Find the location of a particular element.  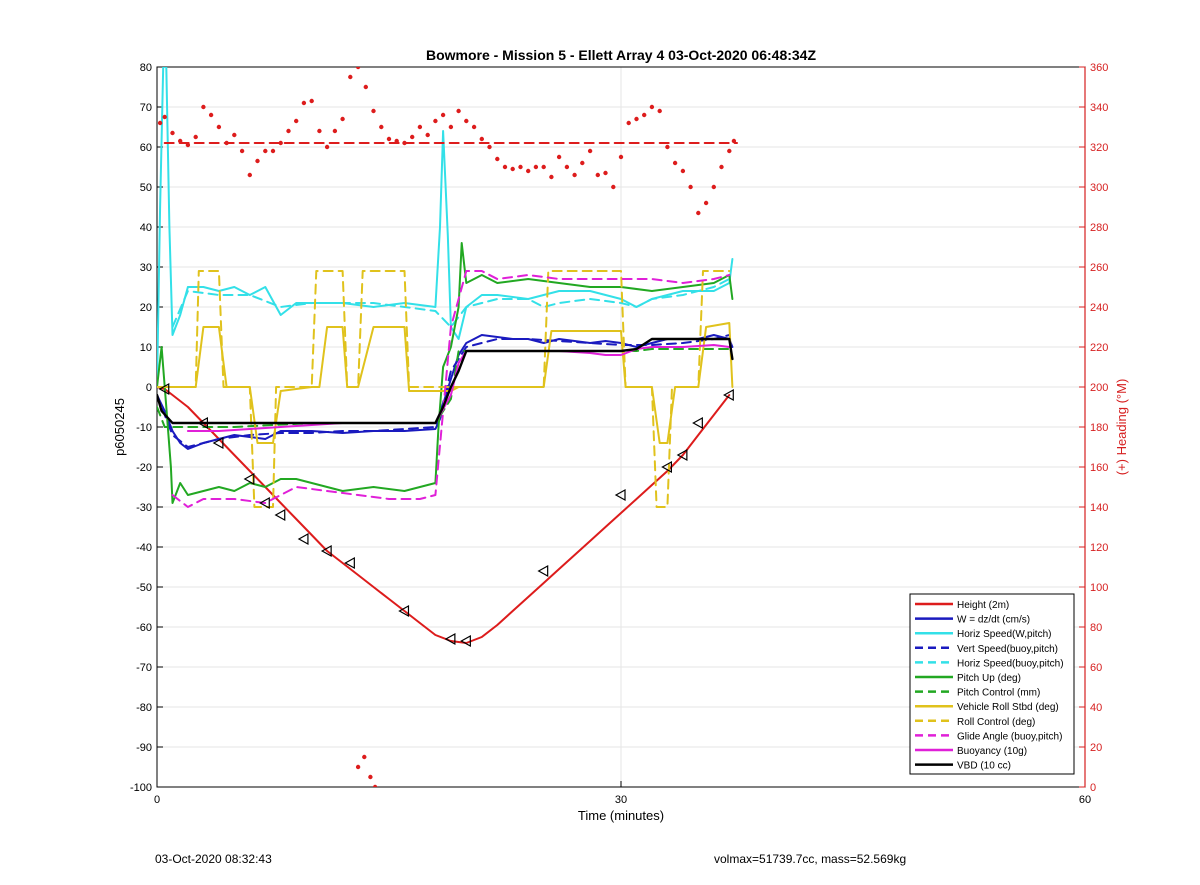

series-horiz-speed-buoy-pitch is located at coordinates (451, 303).